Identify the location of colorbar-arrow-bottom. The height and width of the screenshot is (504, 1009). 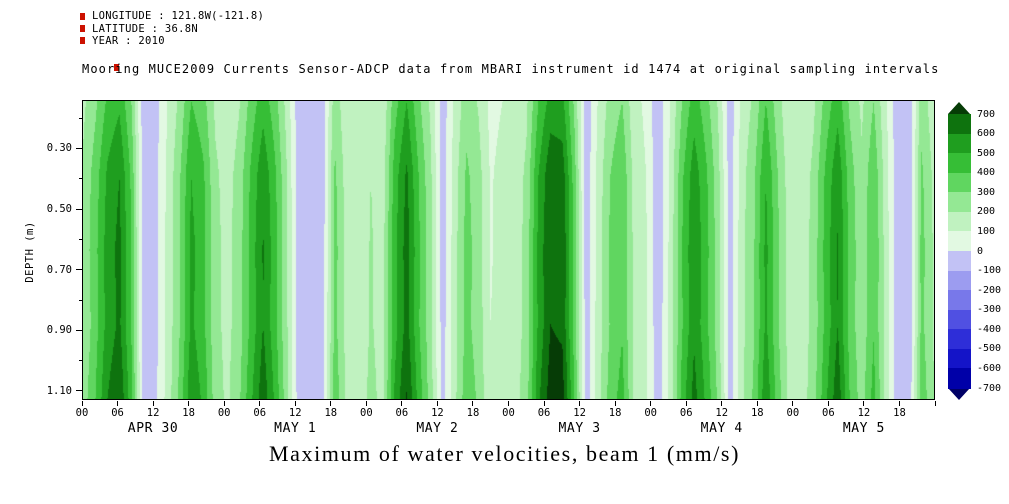
(959, 394).